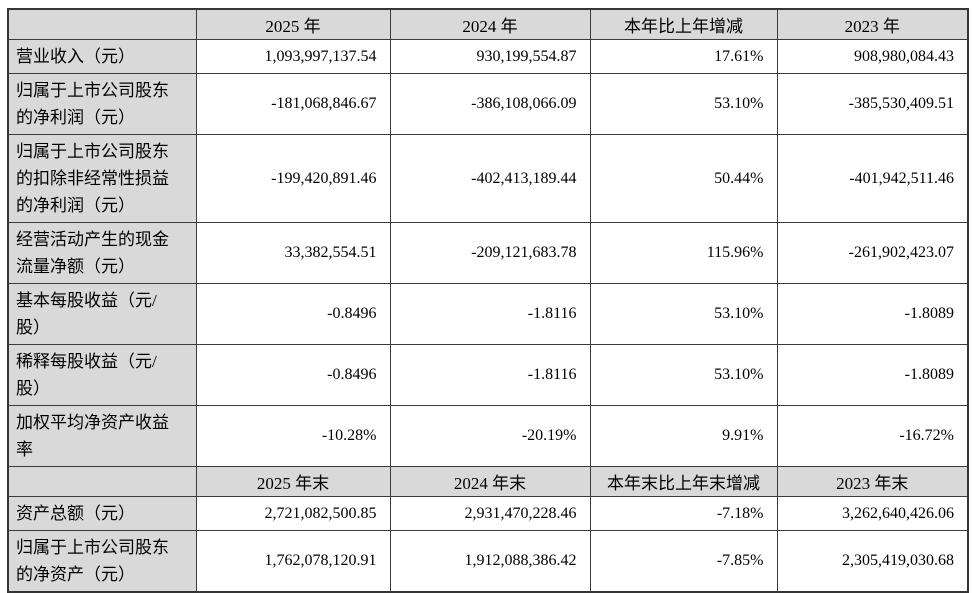  I want to click on row-label: 加权平均净资产收益率, so click(102, 436).